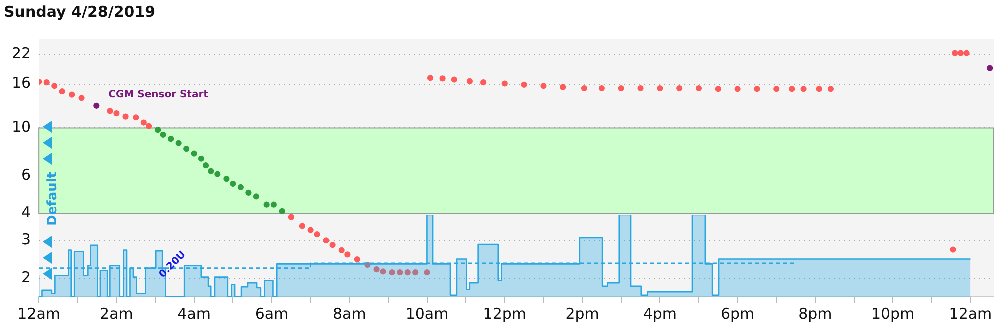  I want to click on x-tick-label: 4pm, so click(660, 313).